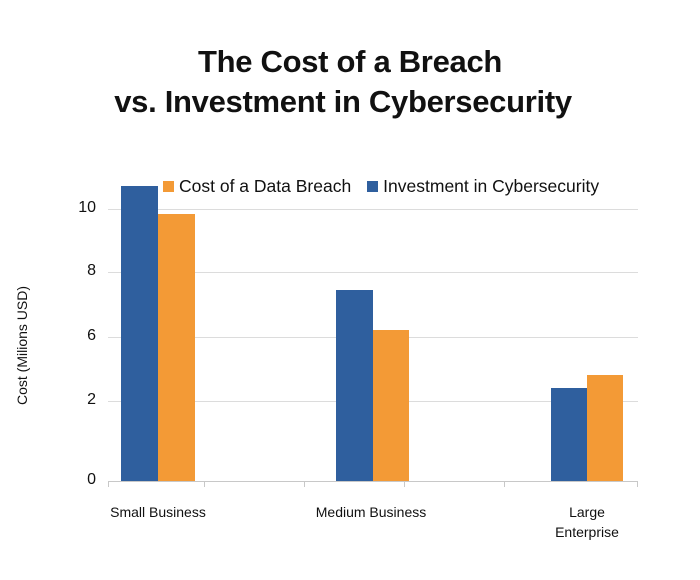  What do you see at coordinates (587, 512) in the screenshot?
I see `x-label-large-line1: Large` at bounding box center [587, 512].